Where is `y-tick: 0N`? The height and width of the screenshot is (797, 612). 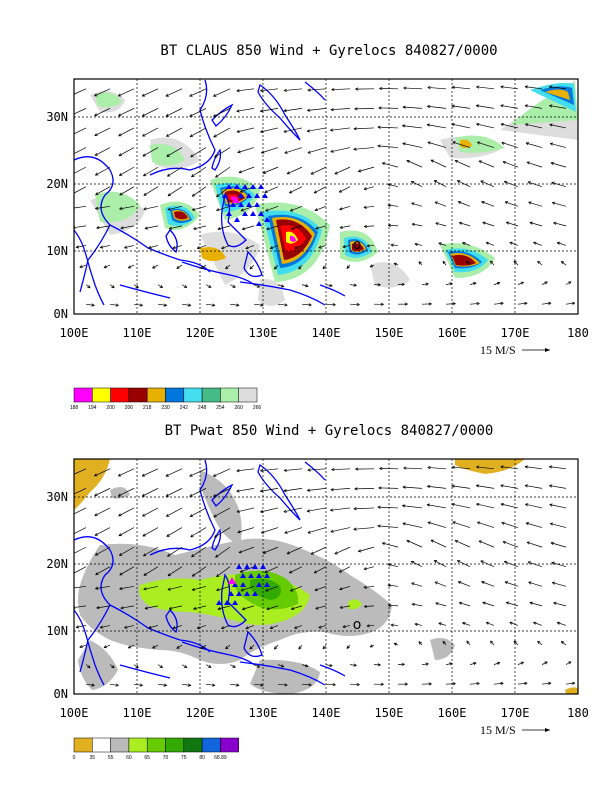
y-tick: 0N is located at coordinates (61, 694).